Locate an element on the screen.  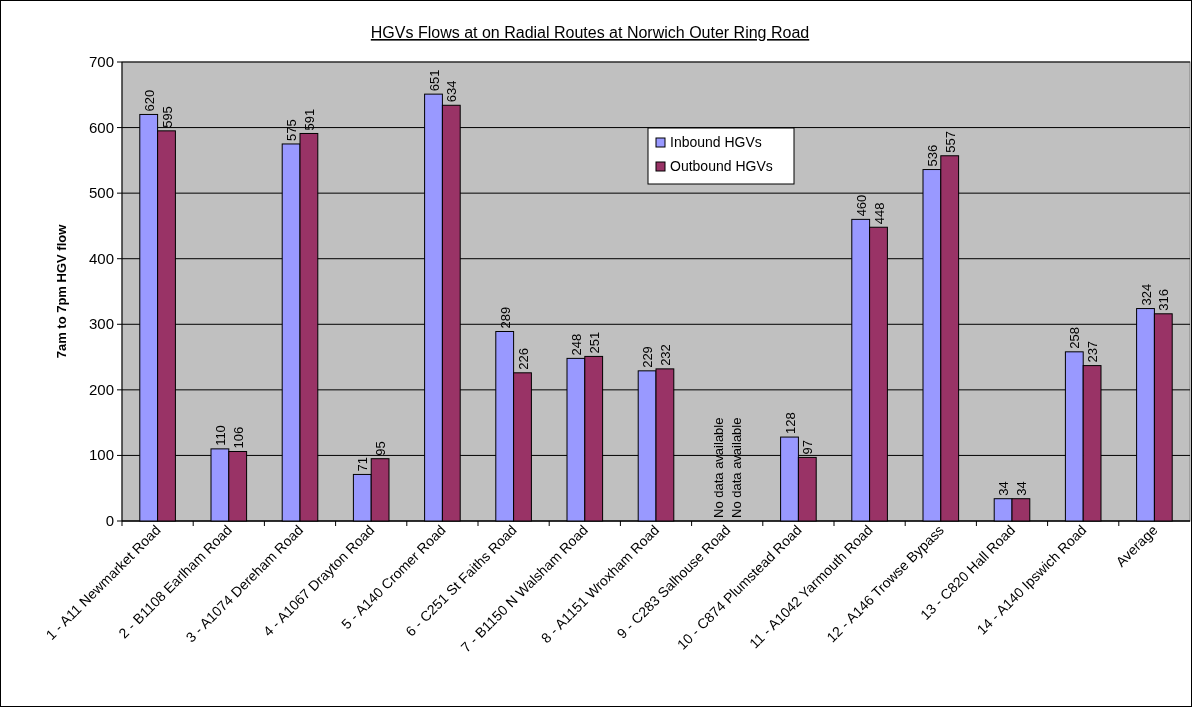
data-label: 536 is located at coordinates (932, 155).